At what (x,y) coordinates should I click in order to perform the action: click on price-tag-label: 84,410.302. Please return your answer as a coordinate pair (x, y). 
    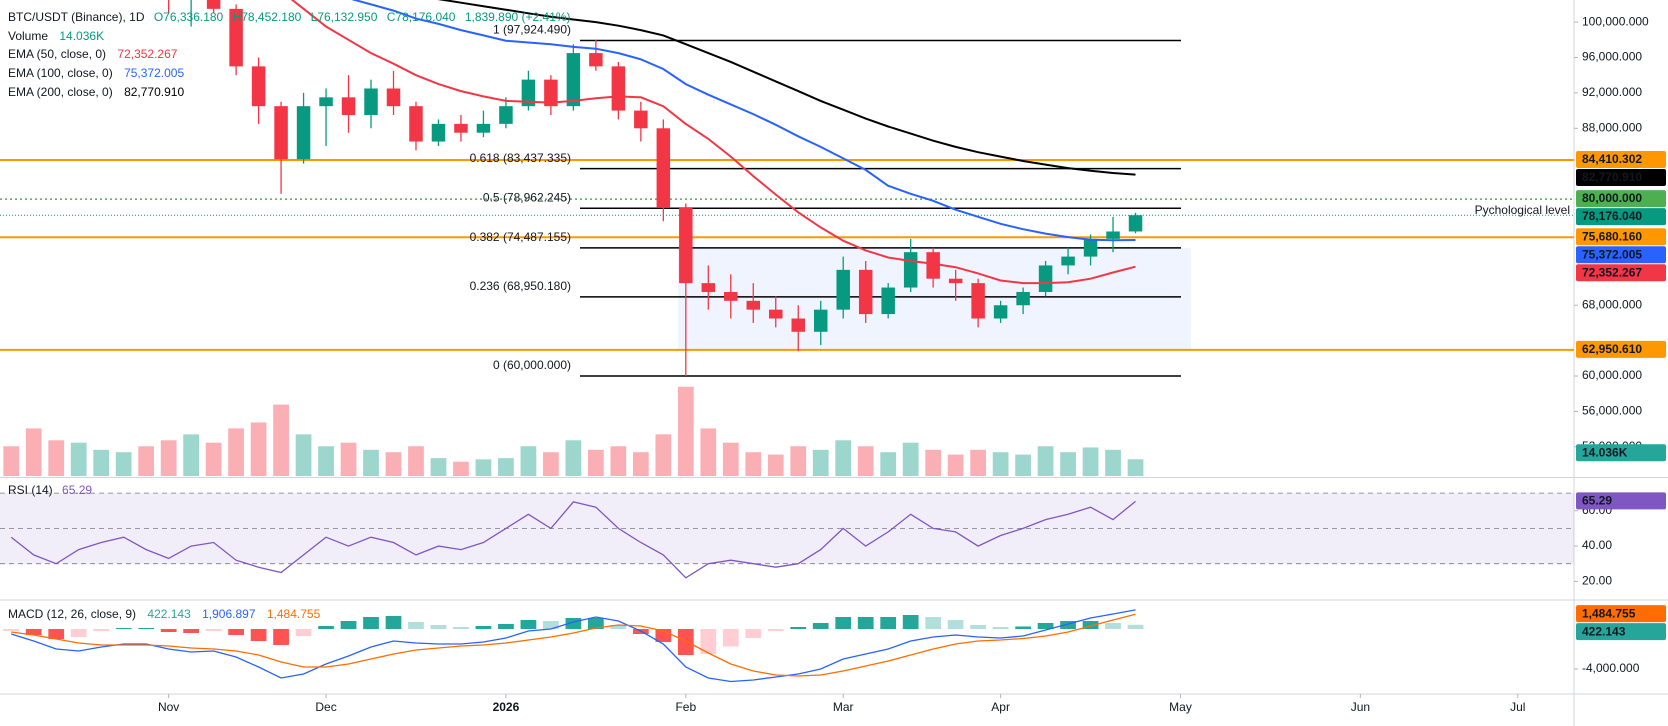
    Looking at the image, I should click on (1612, 159).